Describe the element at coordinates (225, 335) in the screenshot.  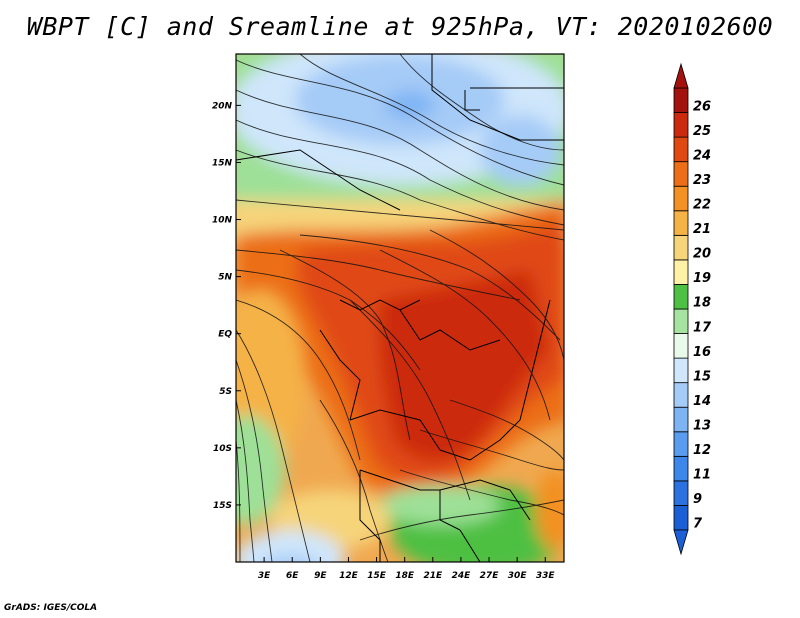
I see `y-tick-label: EQ` at that location.